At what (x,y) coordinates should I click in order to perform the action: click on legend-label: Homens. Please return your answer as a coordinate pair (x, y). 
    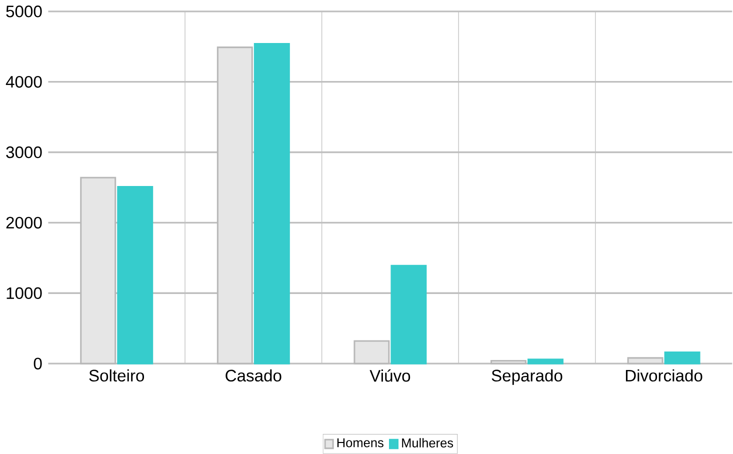
    Looking at the image, I should click on (360, 443).